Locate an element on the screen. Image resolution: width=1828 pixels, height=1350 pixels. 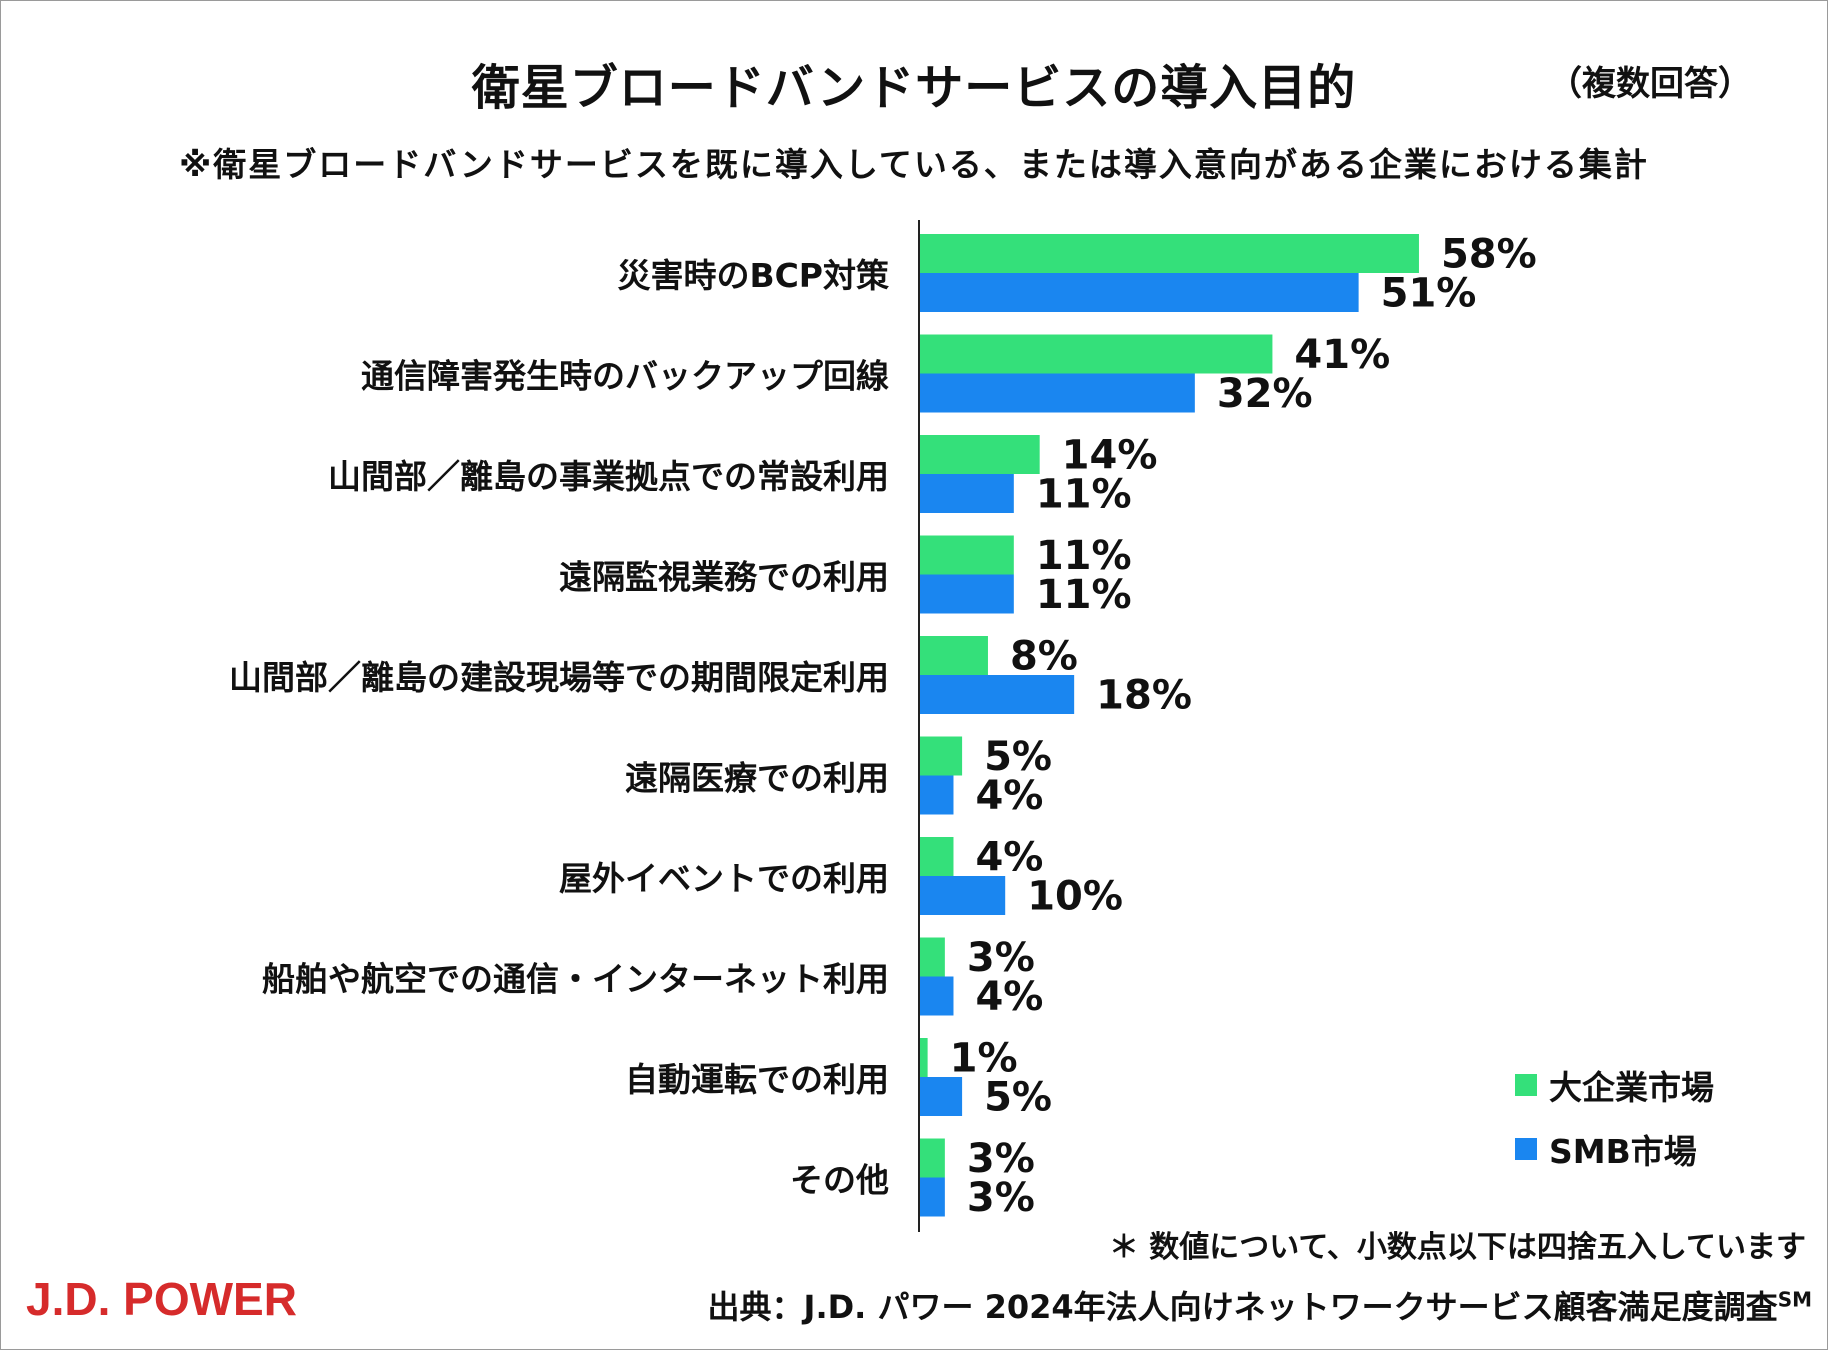
value-label-large-enterprise: 41% is located at coordinates (1342, 355).